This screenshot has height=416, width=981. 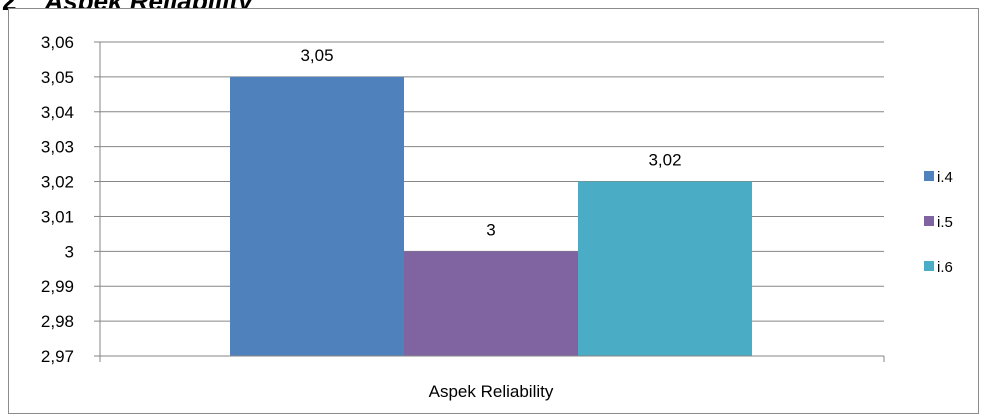 What do you see at coordinates (57, 356) in the screenshot?
I see `y-tick-label: 2,97` at bounding box center [57, 356].